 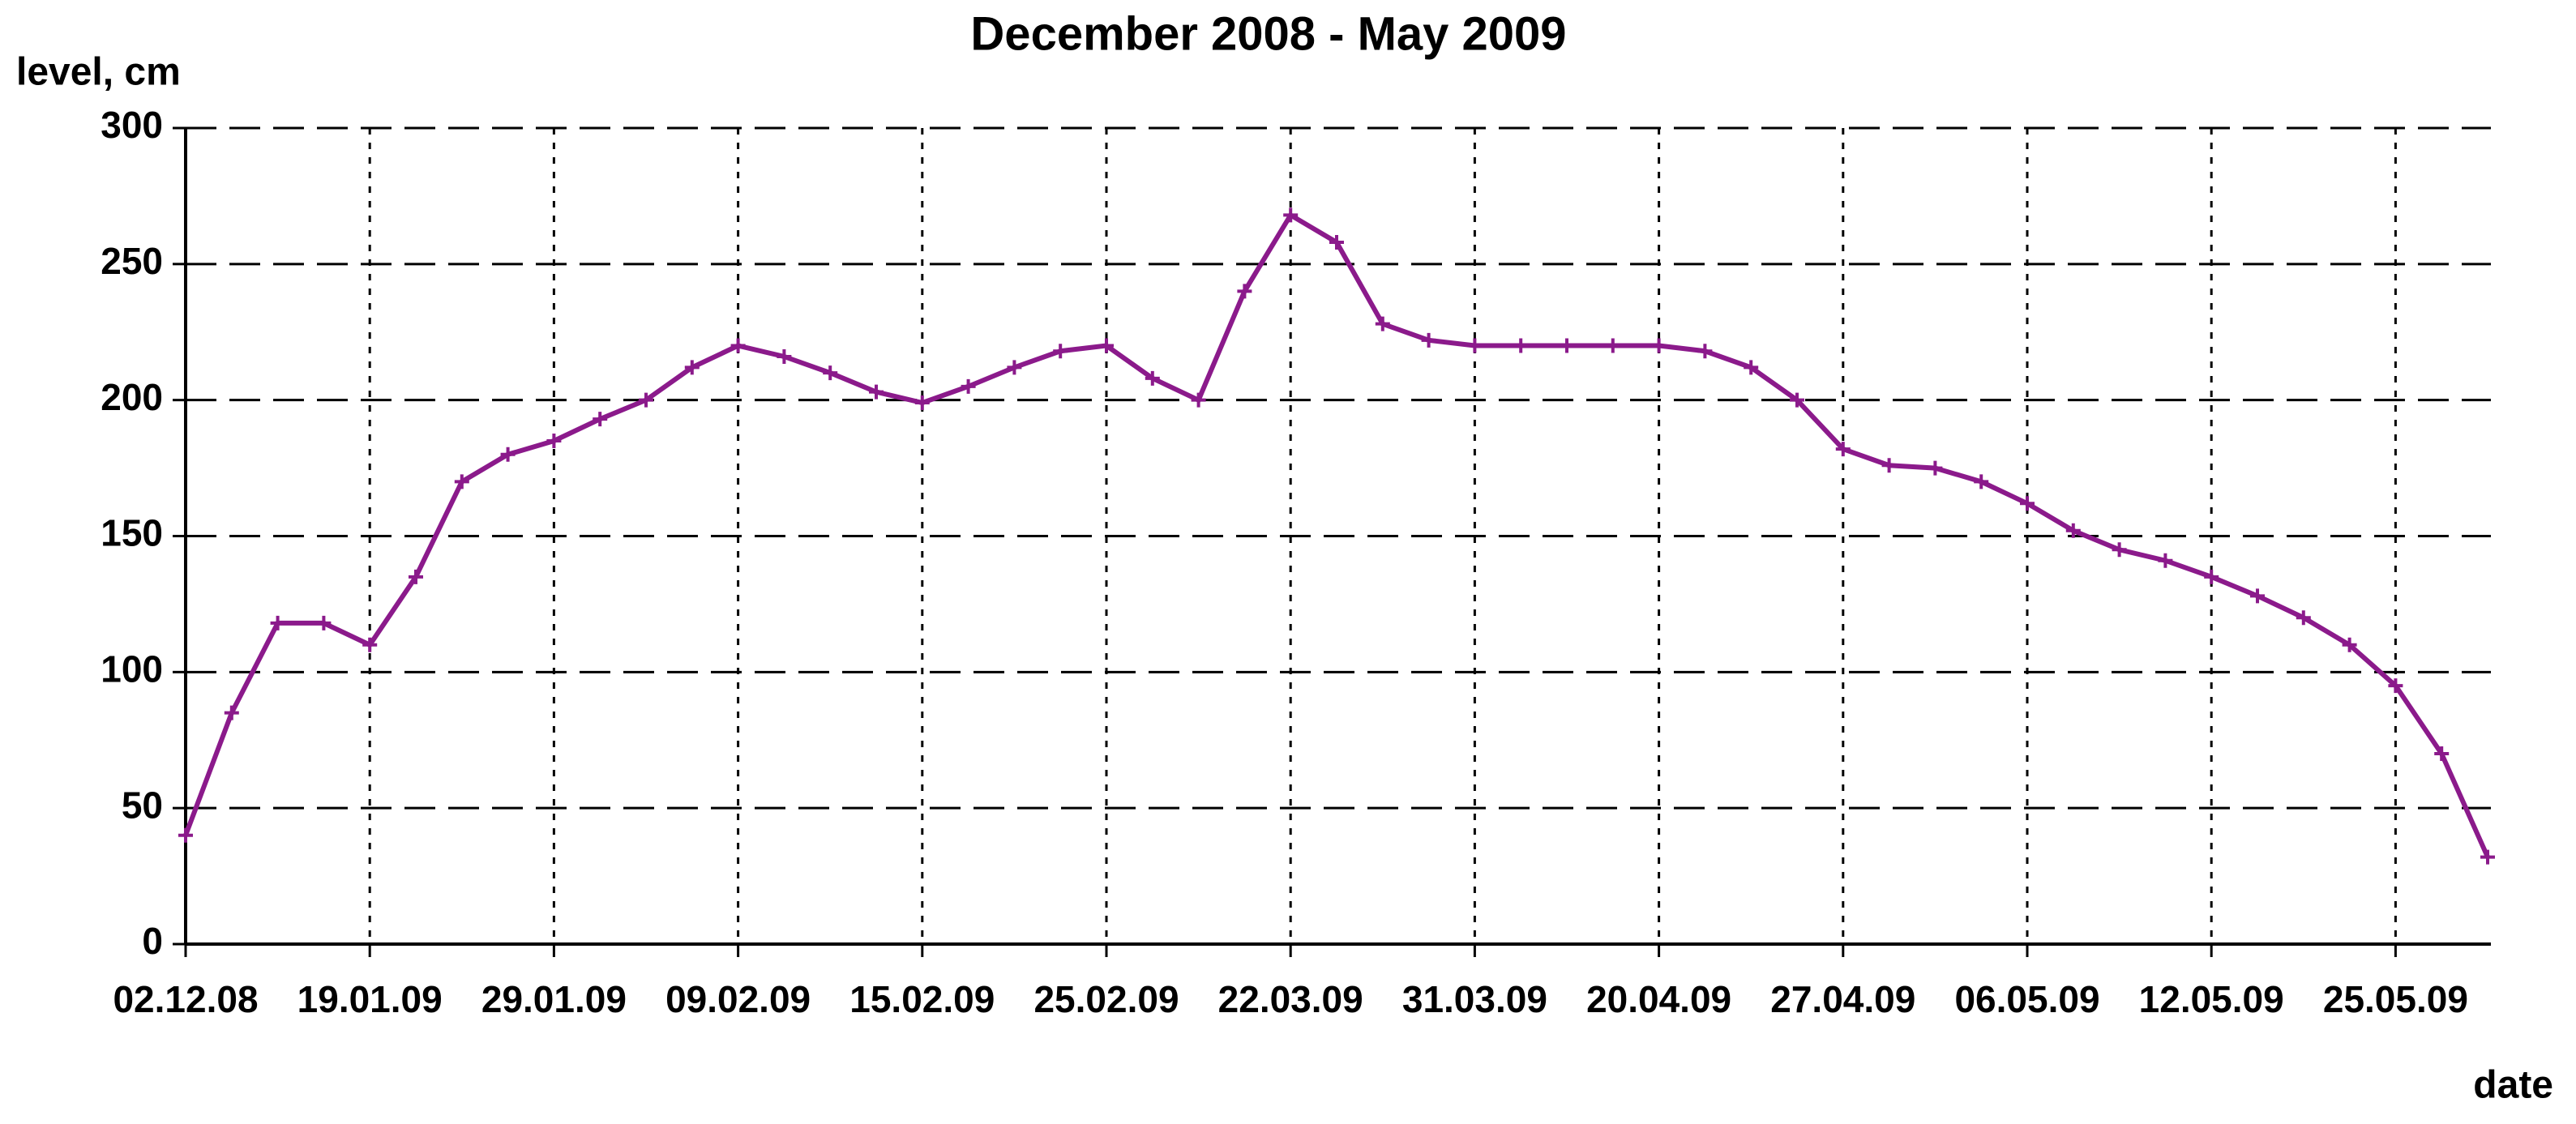 What do you see at coordinates (1106, 999) in the screenshot?
I see `x-tick-label: 25.02.09` at bounding box center [1106, 999].